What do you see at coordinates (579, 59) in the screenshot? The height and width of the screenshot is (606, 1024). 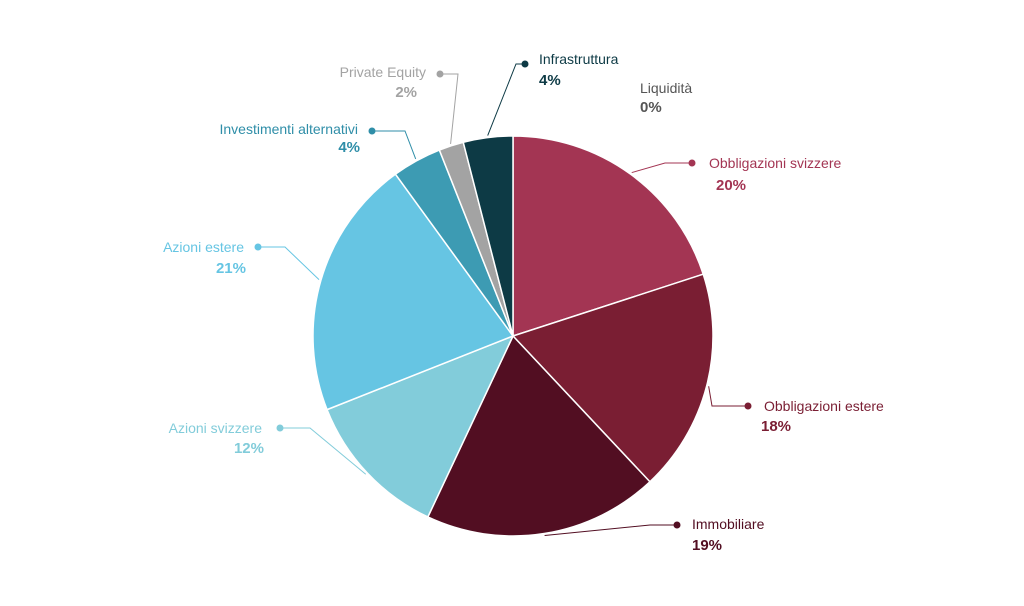 I see `slice-label-infrastruttura: Infrastruttura` at bounding box center [579, 59].